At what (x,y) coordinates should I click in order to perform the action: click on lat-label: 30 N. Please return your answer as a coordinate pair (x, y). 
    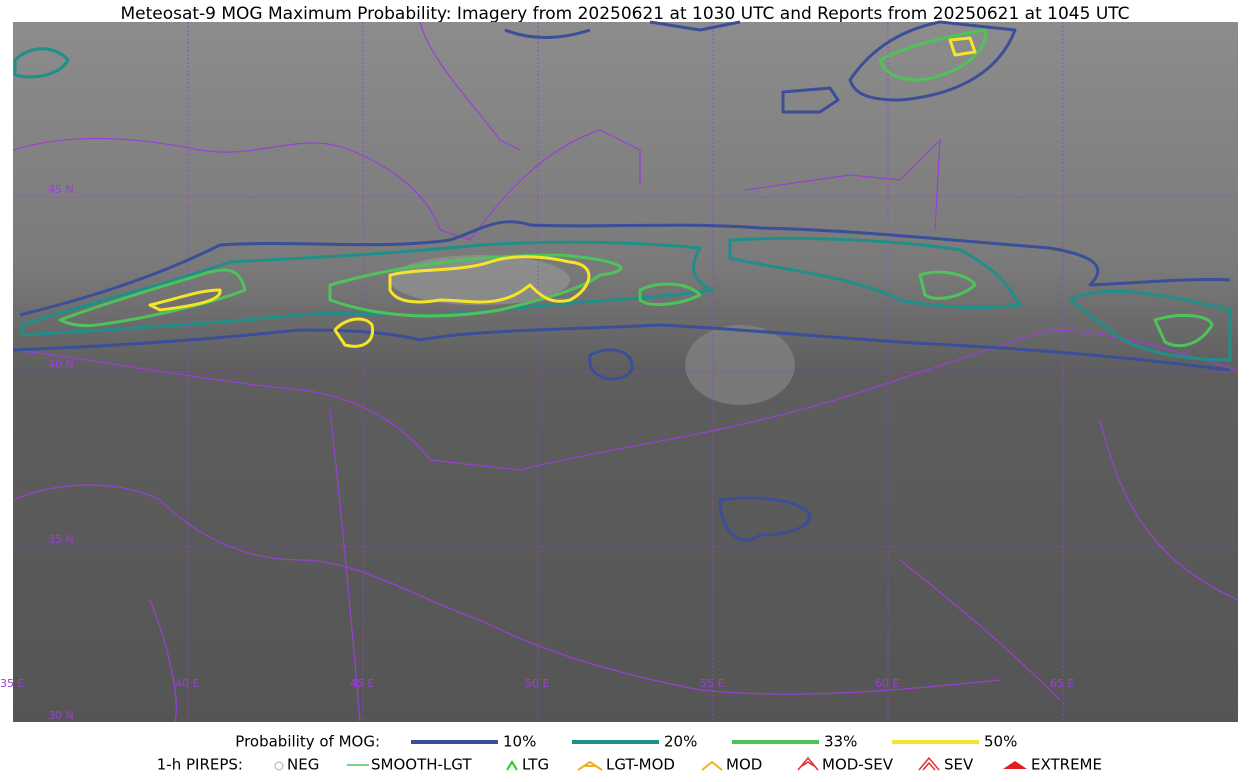
    Looking at the image, I should click on (61, 715).